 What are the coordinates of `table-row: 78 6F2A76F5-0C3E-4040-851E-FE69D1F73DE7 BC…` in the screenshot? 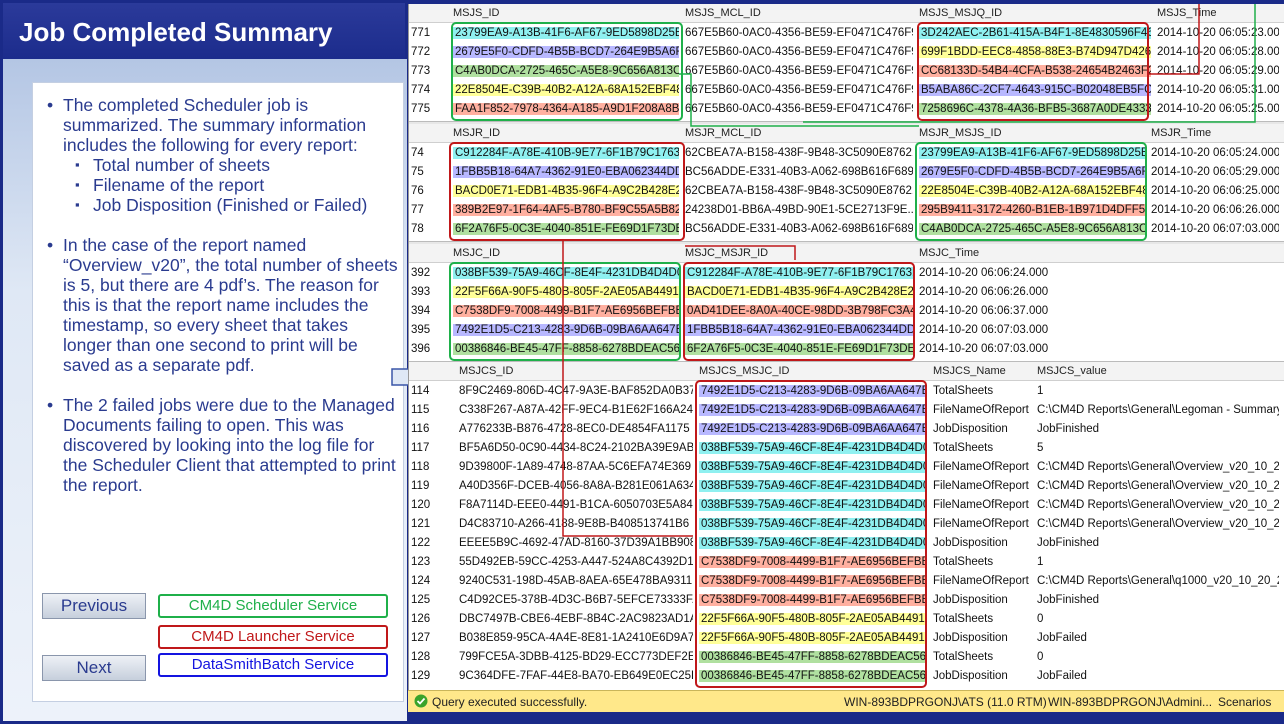 It's located at (846, 229).